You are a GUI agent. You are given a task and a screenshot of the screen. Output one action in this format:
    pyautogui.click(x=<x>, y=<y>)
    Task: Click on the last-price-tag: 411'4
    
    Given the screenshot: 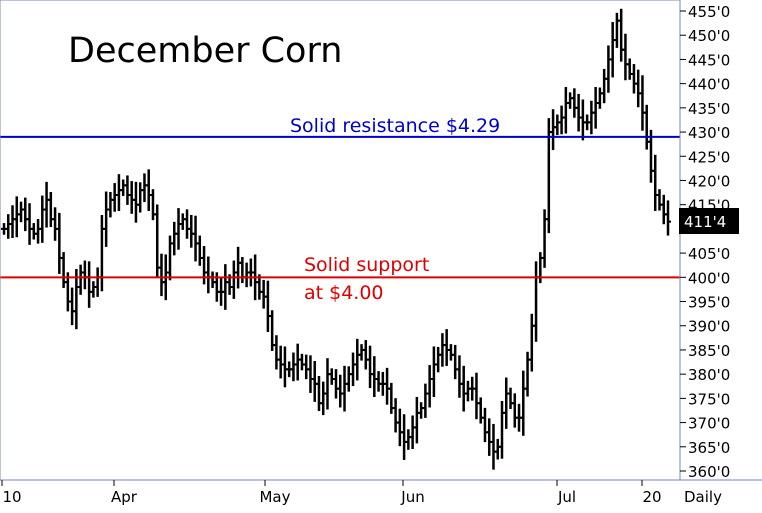 What is the action you would take?
    pyautogui.click(x=709, y=221)
    